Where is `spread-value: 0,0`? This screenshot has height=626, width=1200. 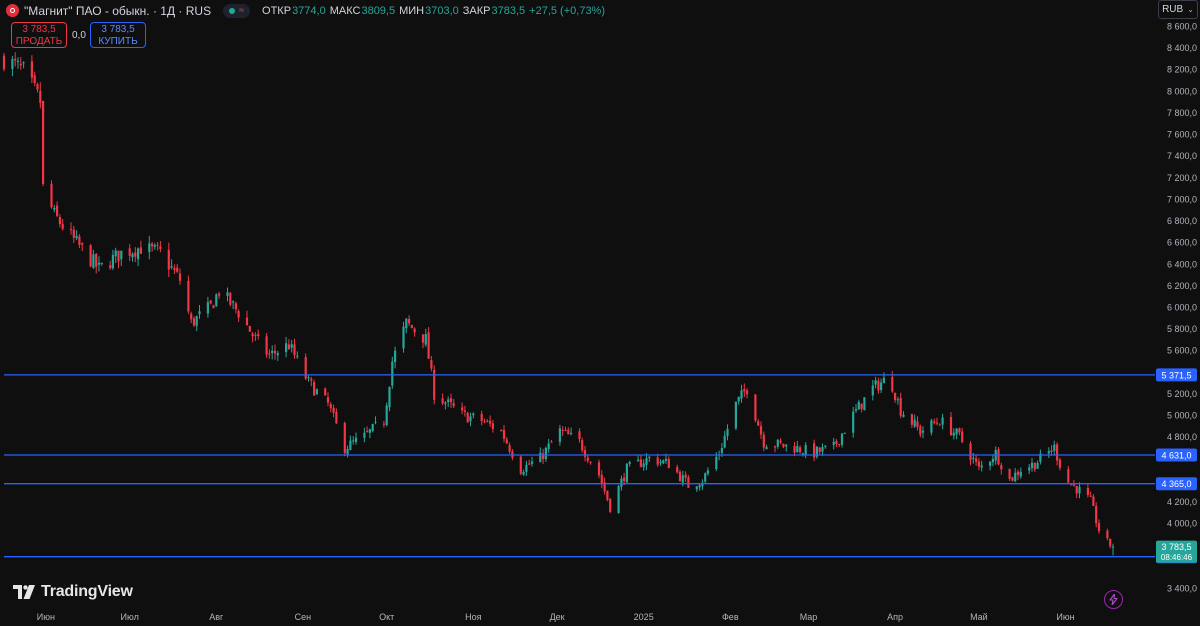 spread-value: 0,0 is located at coordinates (79, 35).